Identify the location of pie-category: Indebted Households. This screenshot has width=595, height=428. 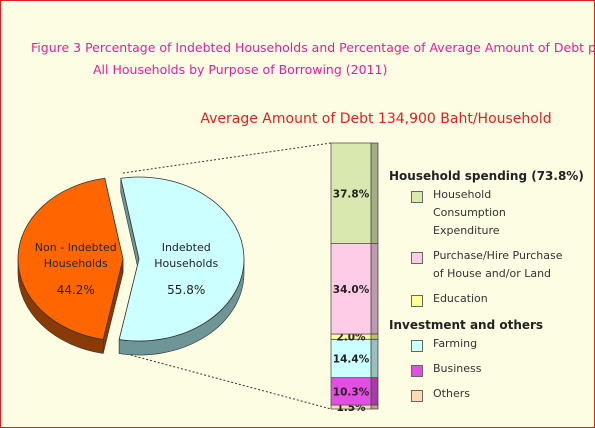
(186, 256).